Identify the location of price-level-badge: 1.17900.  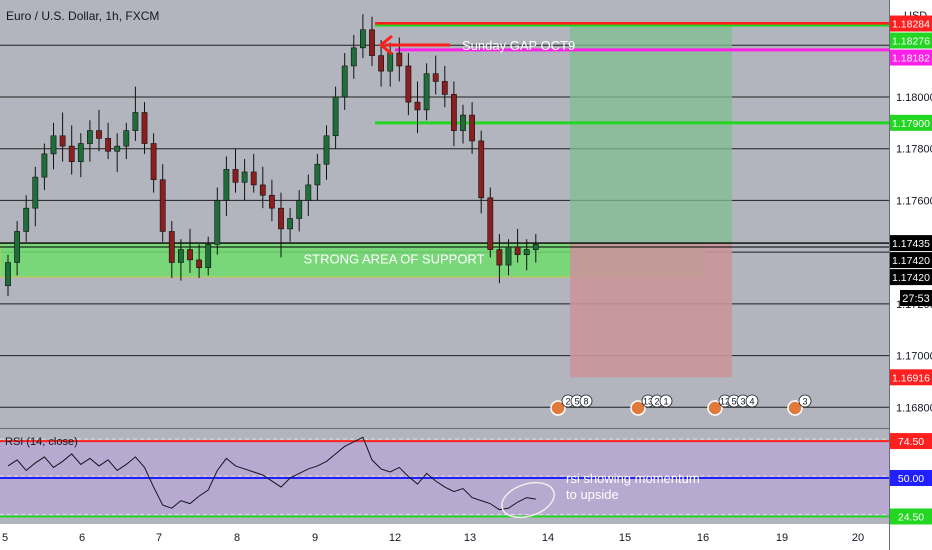
(911, 122).